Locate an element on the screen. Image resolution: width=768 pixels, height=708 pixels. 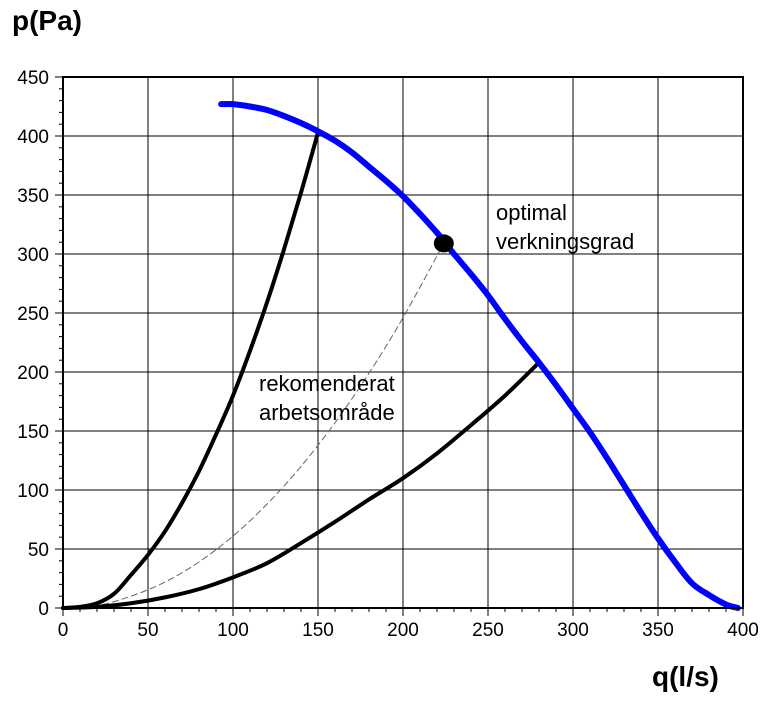
annotation-optimal-line1: optimal is located at coordinates (531, 212).